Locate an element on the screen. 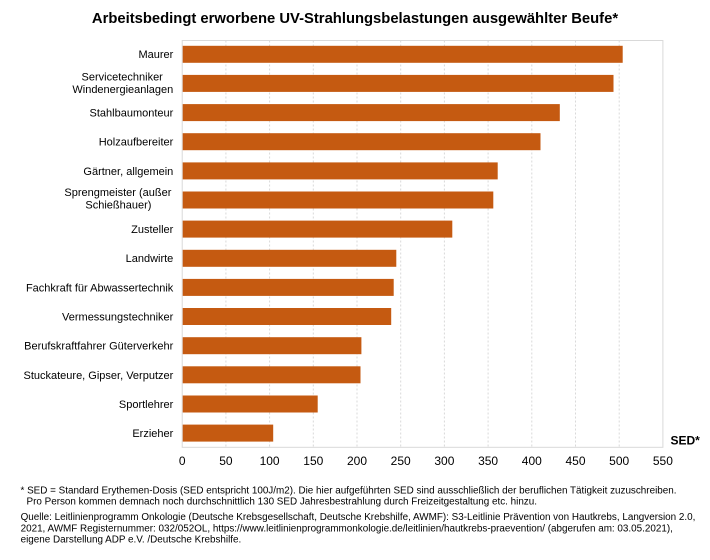 Image resolution: width=710 pixels, height=560 pixels. svg-text: 300 is located at coordinates (444, 461).